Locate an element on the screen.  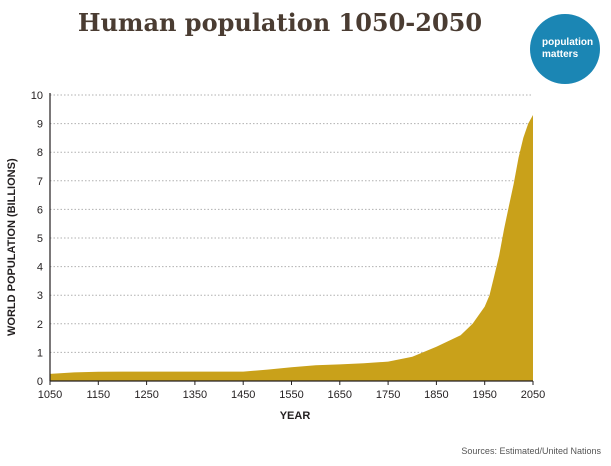
x-tick-label: 1450 is located at coordinates (243, 395).